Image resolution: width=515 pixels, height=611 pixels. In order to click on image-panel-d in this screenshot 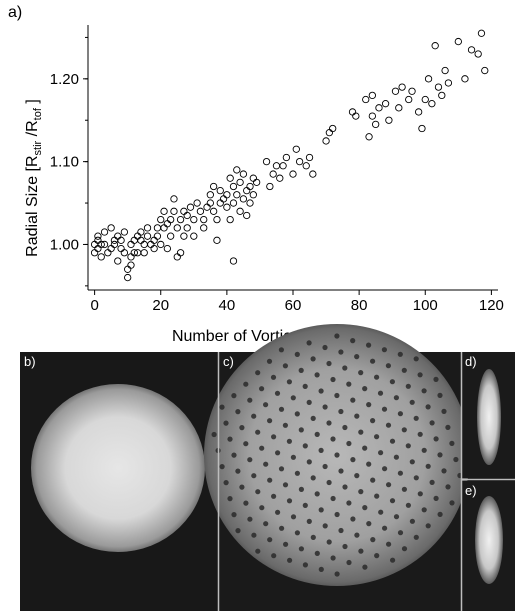, I will do `click(488, 415)`.